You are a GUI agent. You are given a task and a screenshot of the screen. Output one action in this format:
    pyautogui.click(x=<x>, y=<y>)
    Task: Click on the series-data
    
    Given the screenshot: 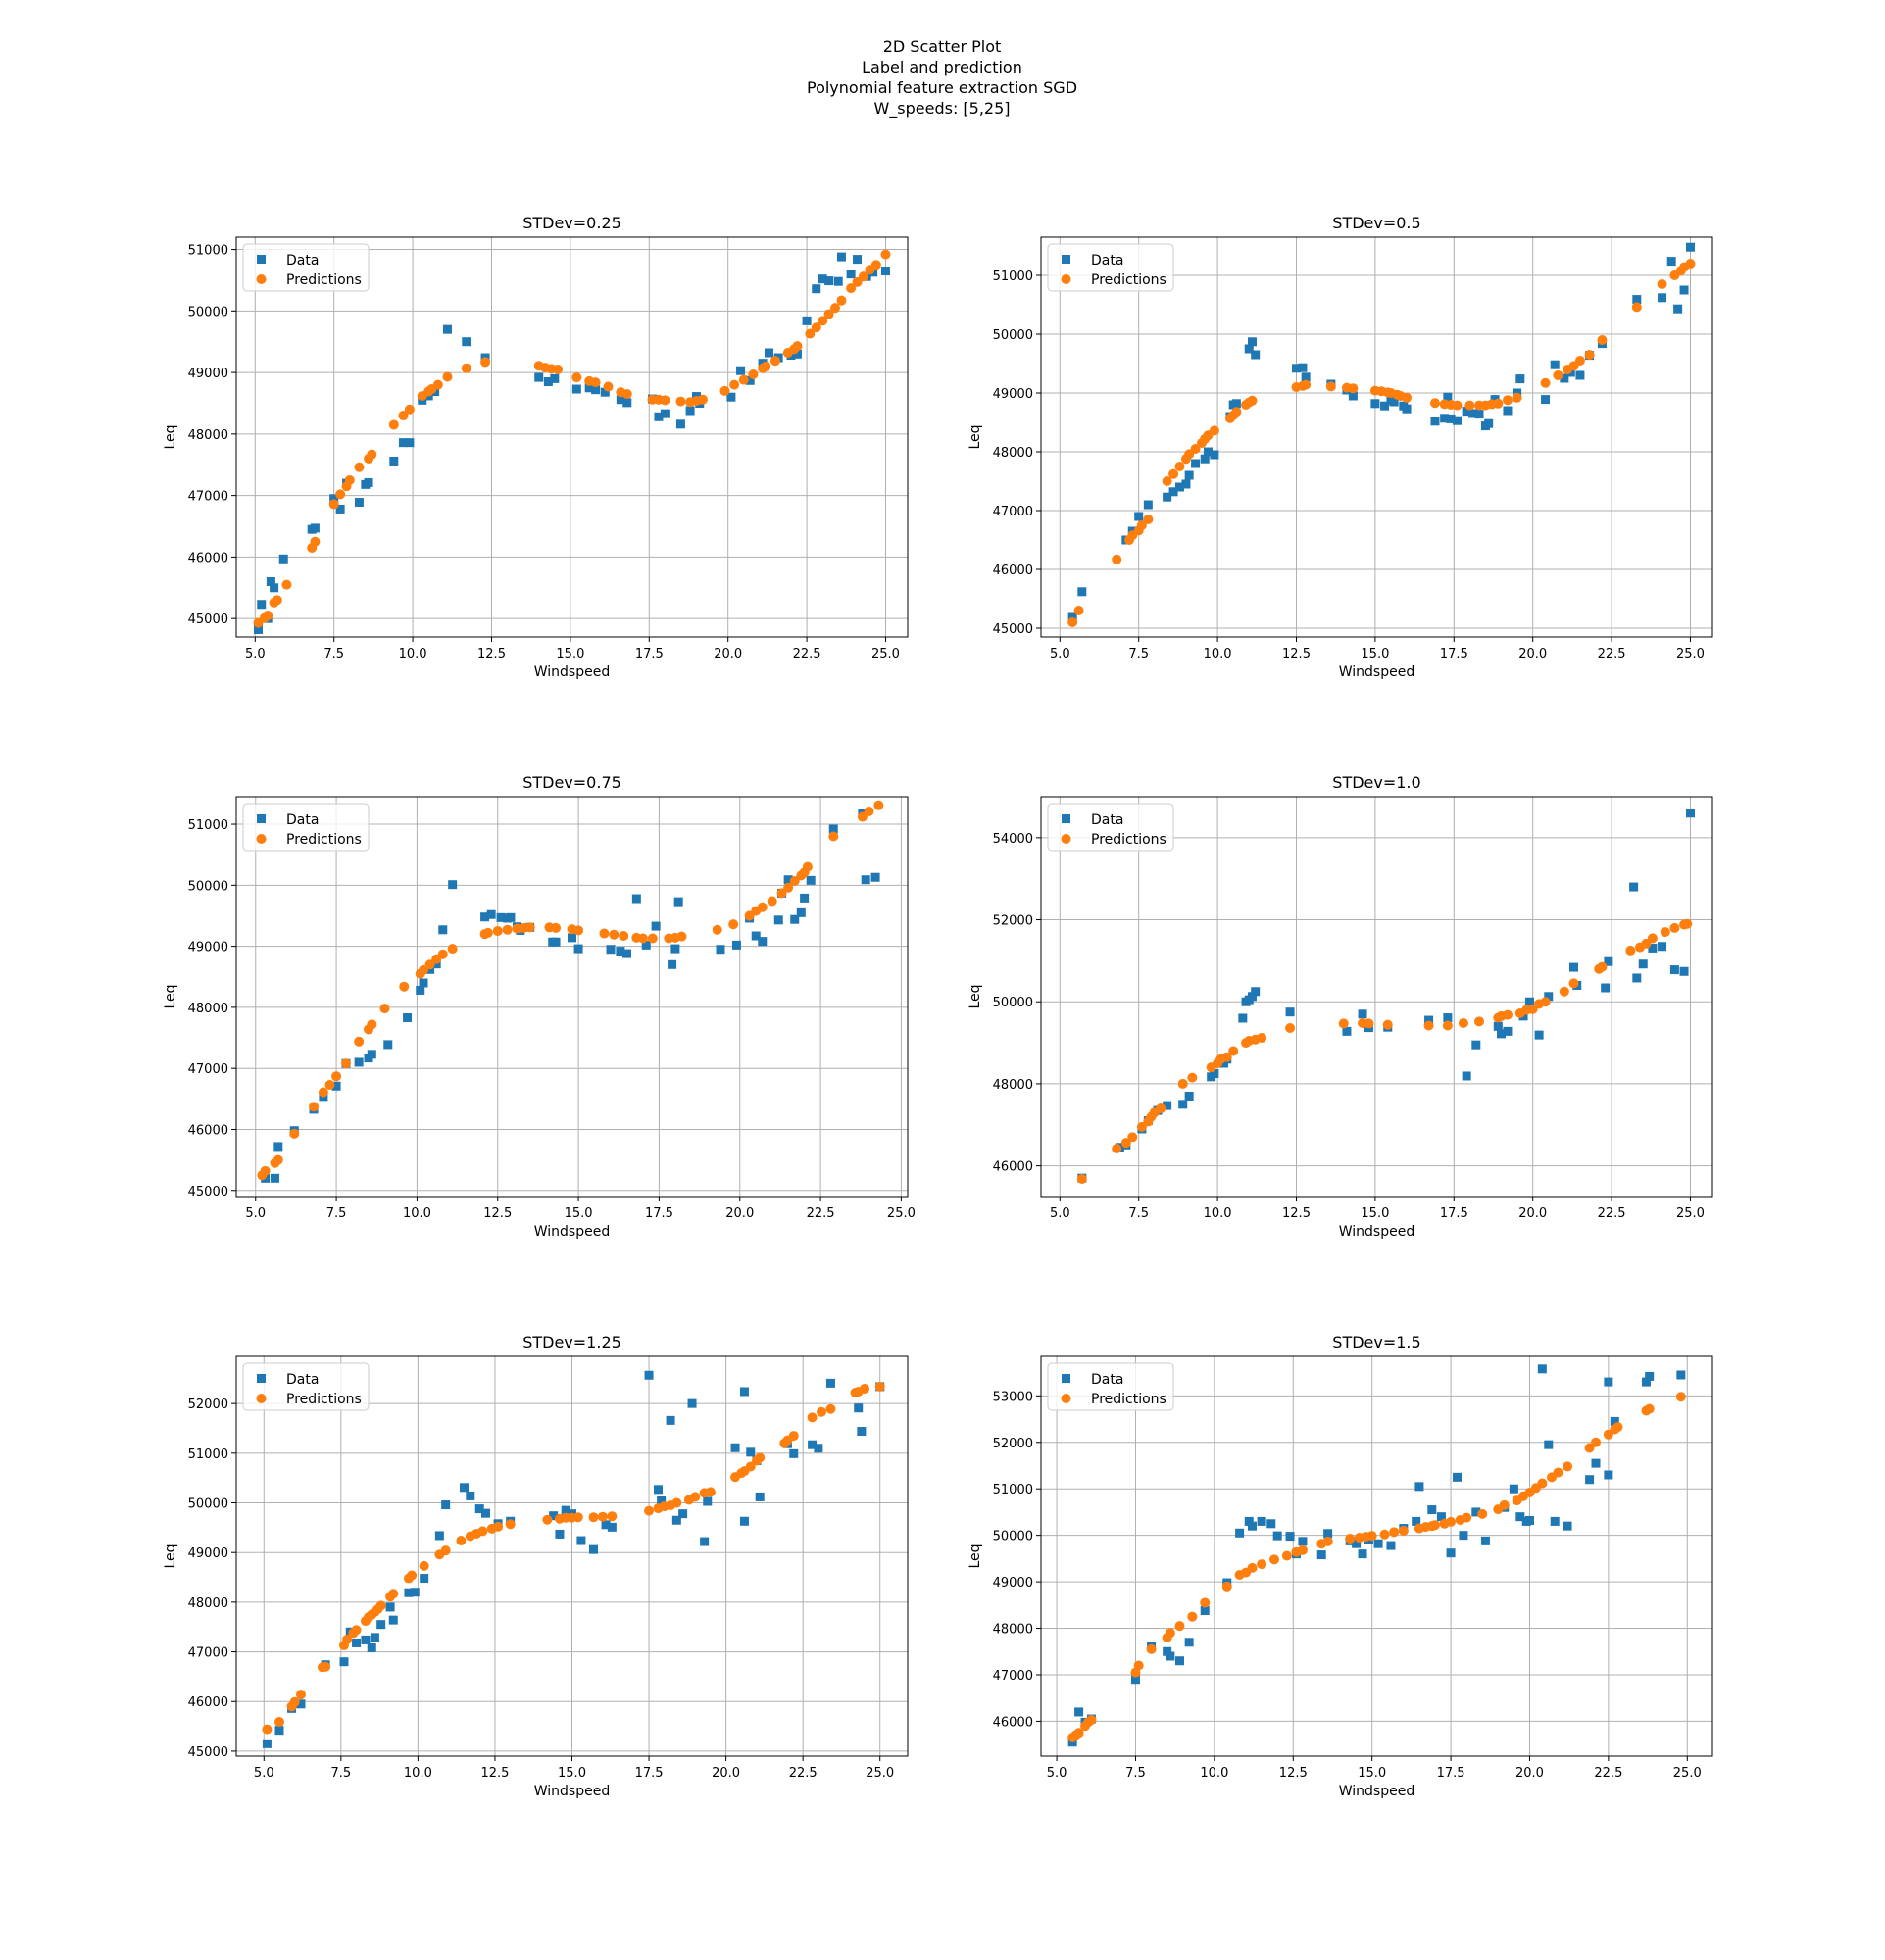 What is the action you would take?
    pyautogui.click(x=573, y=1559)
    